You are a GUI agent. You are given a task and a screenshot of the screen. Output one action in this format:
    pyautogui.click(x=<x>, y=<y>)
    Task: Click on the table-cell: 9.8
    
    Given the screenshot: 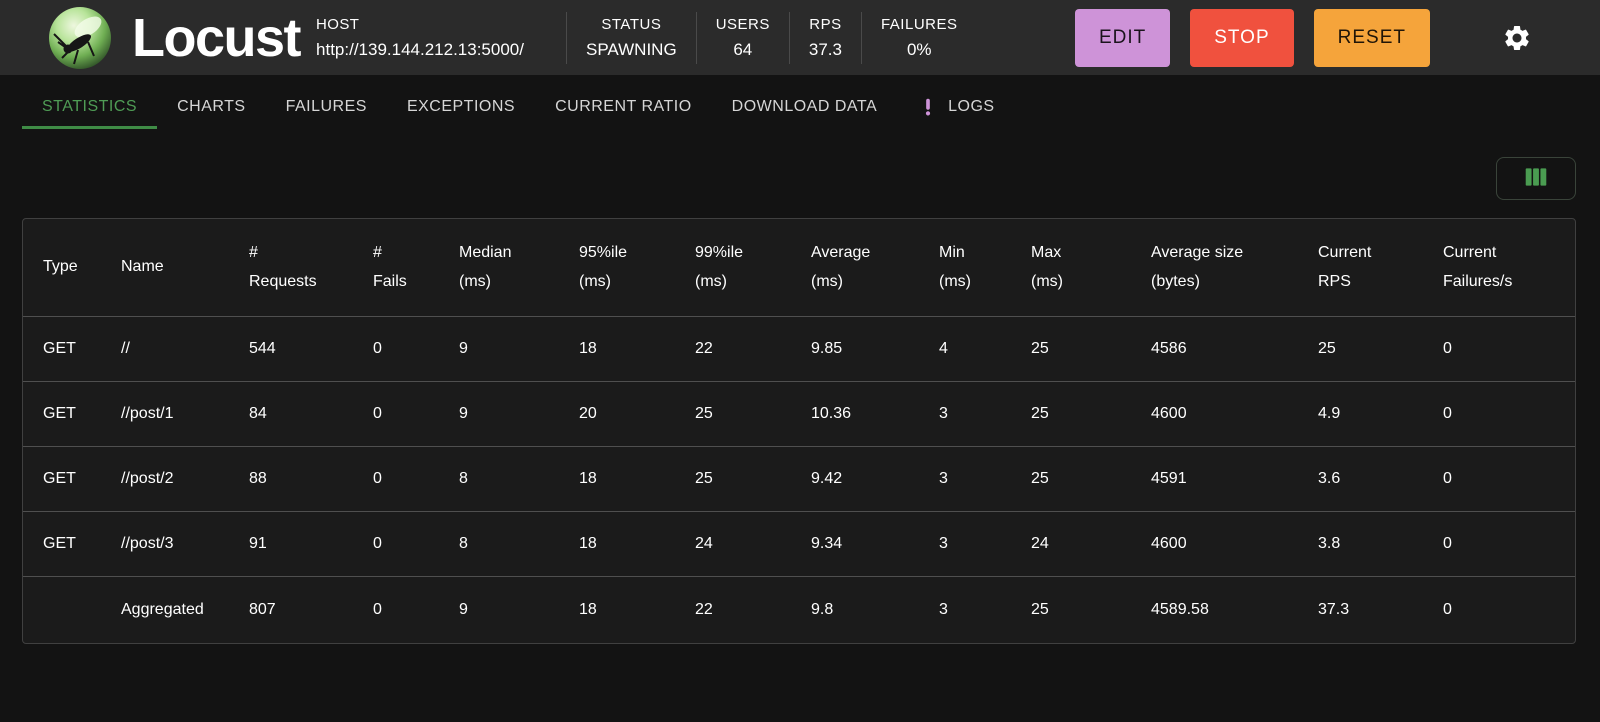 What is the action you would take?
    pyautogui.click(x=875, y=609)
    